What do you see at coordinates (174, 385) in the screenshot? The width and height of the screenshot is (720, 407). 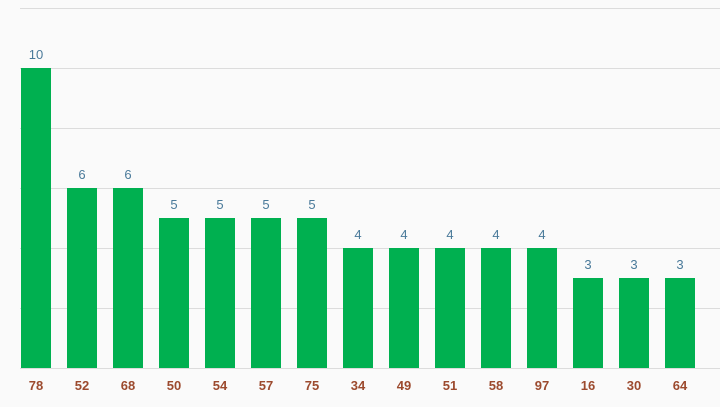 I see `category-label: 50` at bounding box center [174, 385].